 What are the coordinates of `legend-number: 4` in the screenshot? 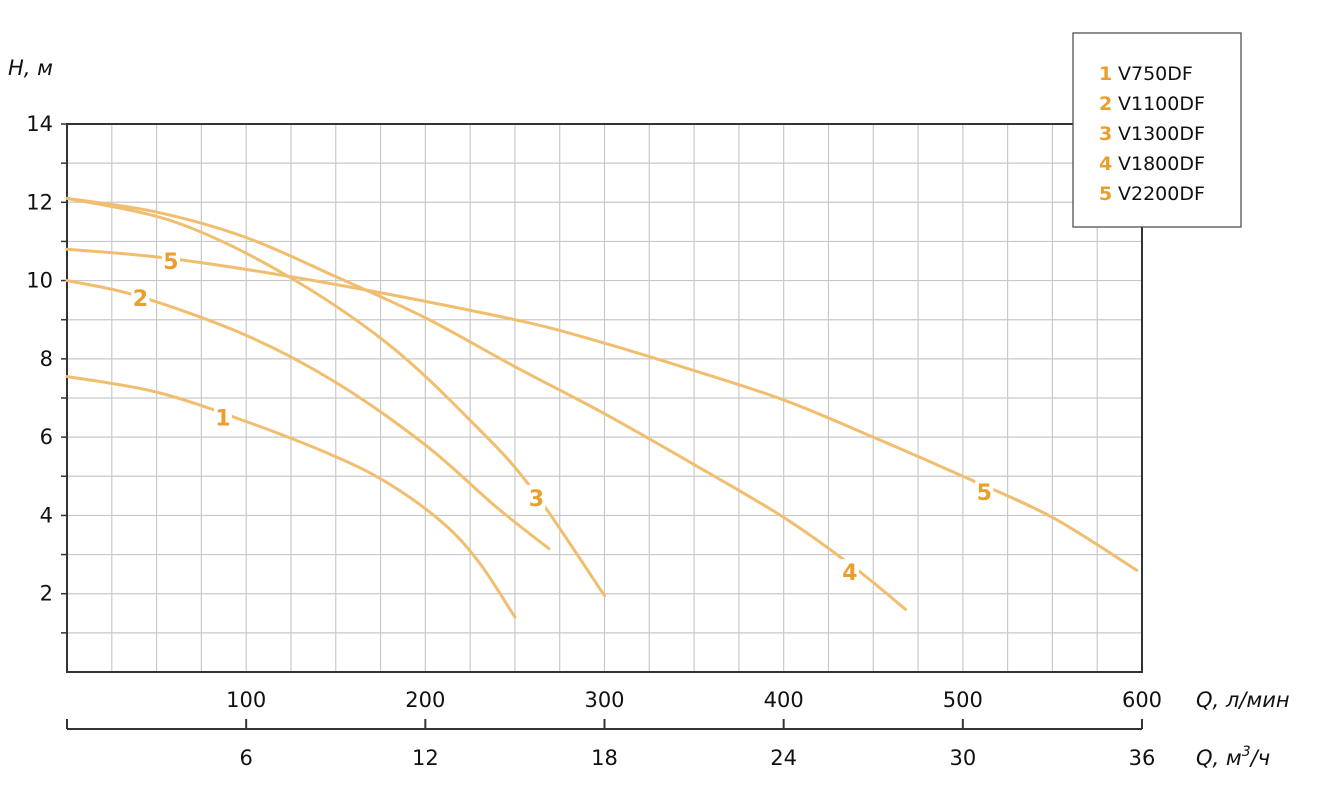 It's located at (1105, 164).